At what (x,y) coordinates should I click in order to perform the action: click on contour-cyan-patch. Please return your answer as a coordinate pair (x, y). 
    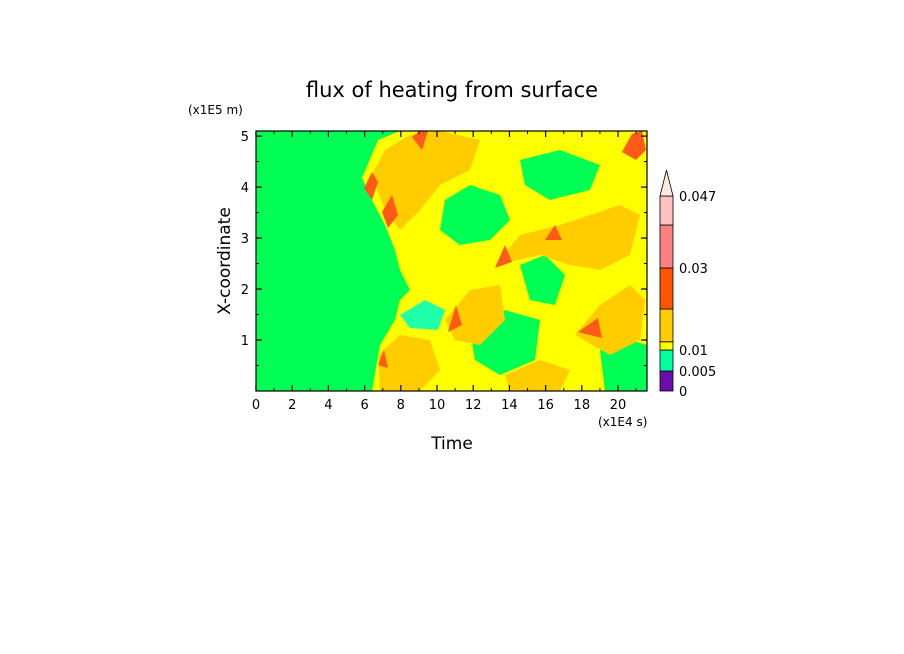
    Looking at the image, I should click on (422, 315).